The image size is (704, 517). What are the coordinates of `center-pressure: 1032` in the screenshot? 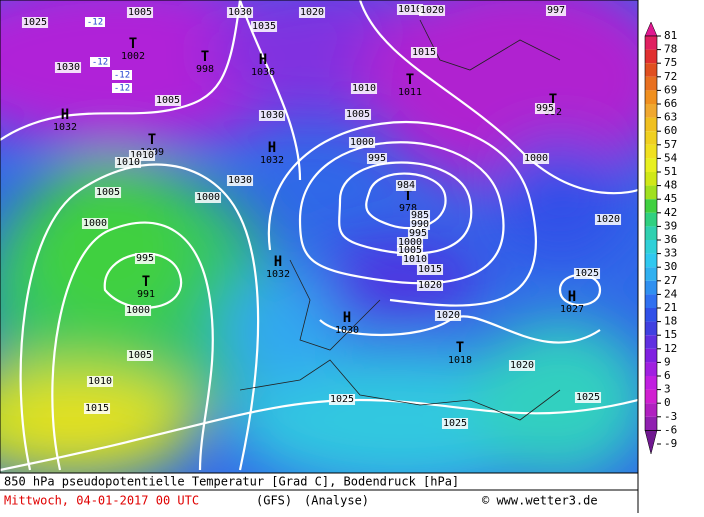 It's located at (65, 127).